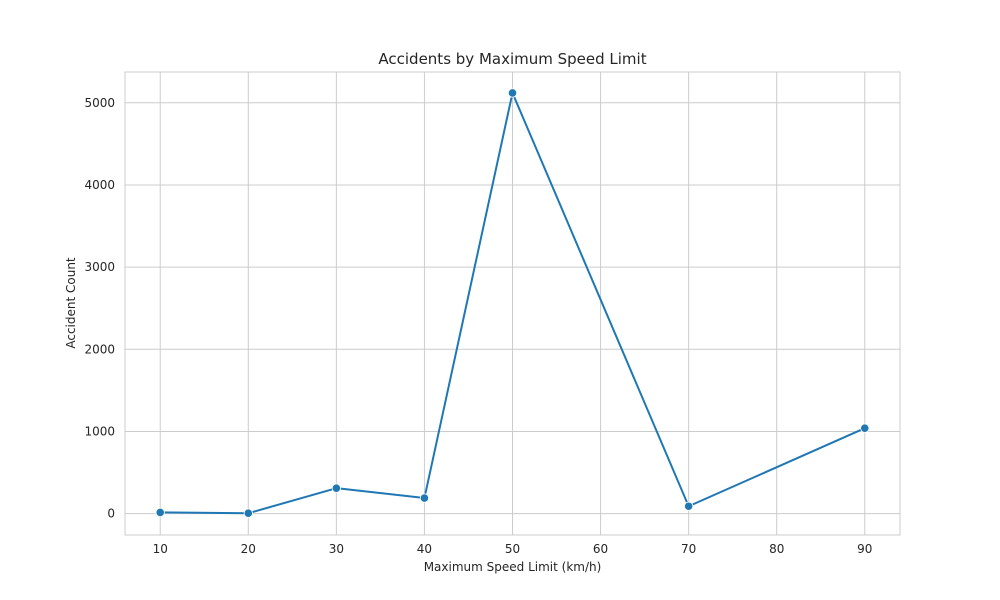 Image resolution: width=1000 pixels, height=600 pixels. What do you see at coordinates (512, 549) in the screenshot?
I see `x-tick-label: 50` at bounding box center [512, 549].